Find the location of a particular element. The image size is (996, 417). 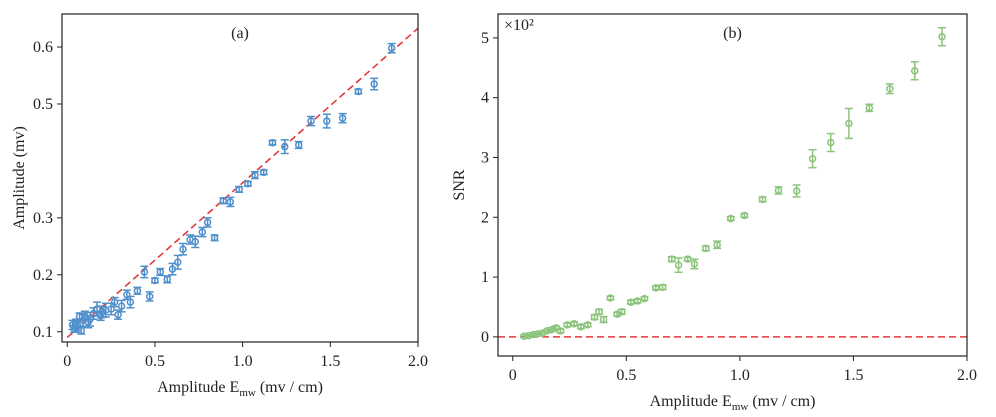

y-tick-label: 1 is located at coordinates (485, 277).